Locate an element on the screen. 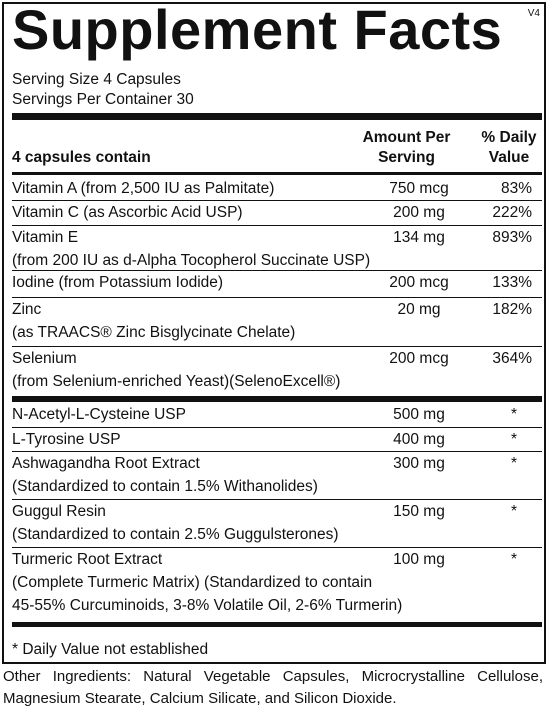 The image size is (548, 725). nutrient-name: (as TRAACS® Zinc Bisglycinate Chelate) is located at coordinates (154, 332).